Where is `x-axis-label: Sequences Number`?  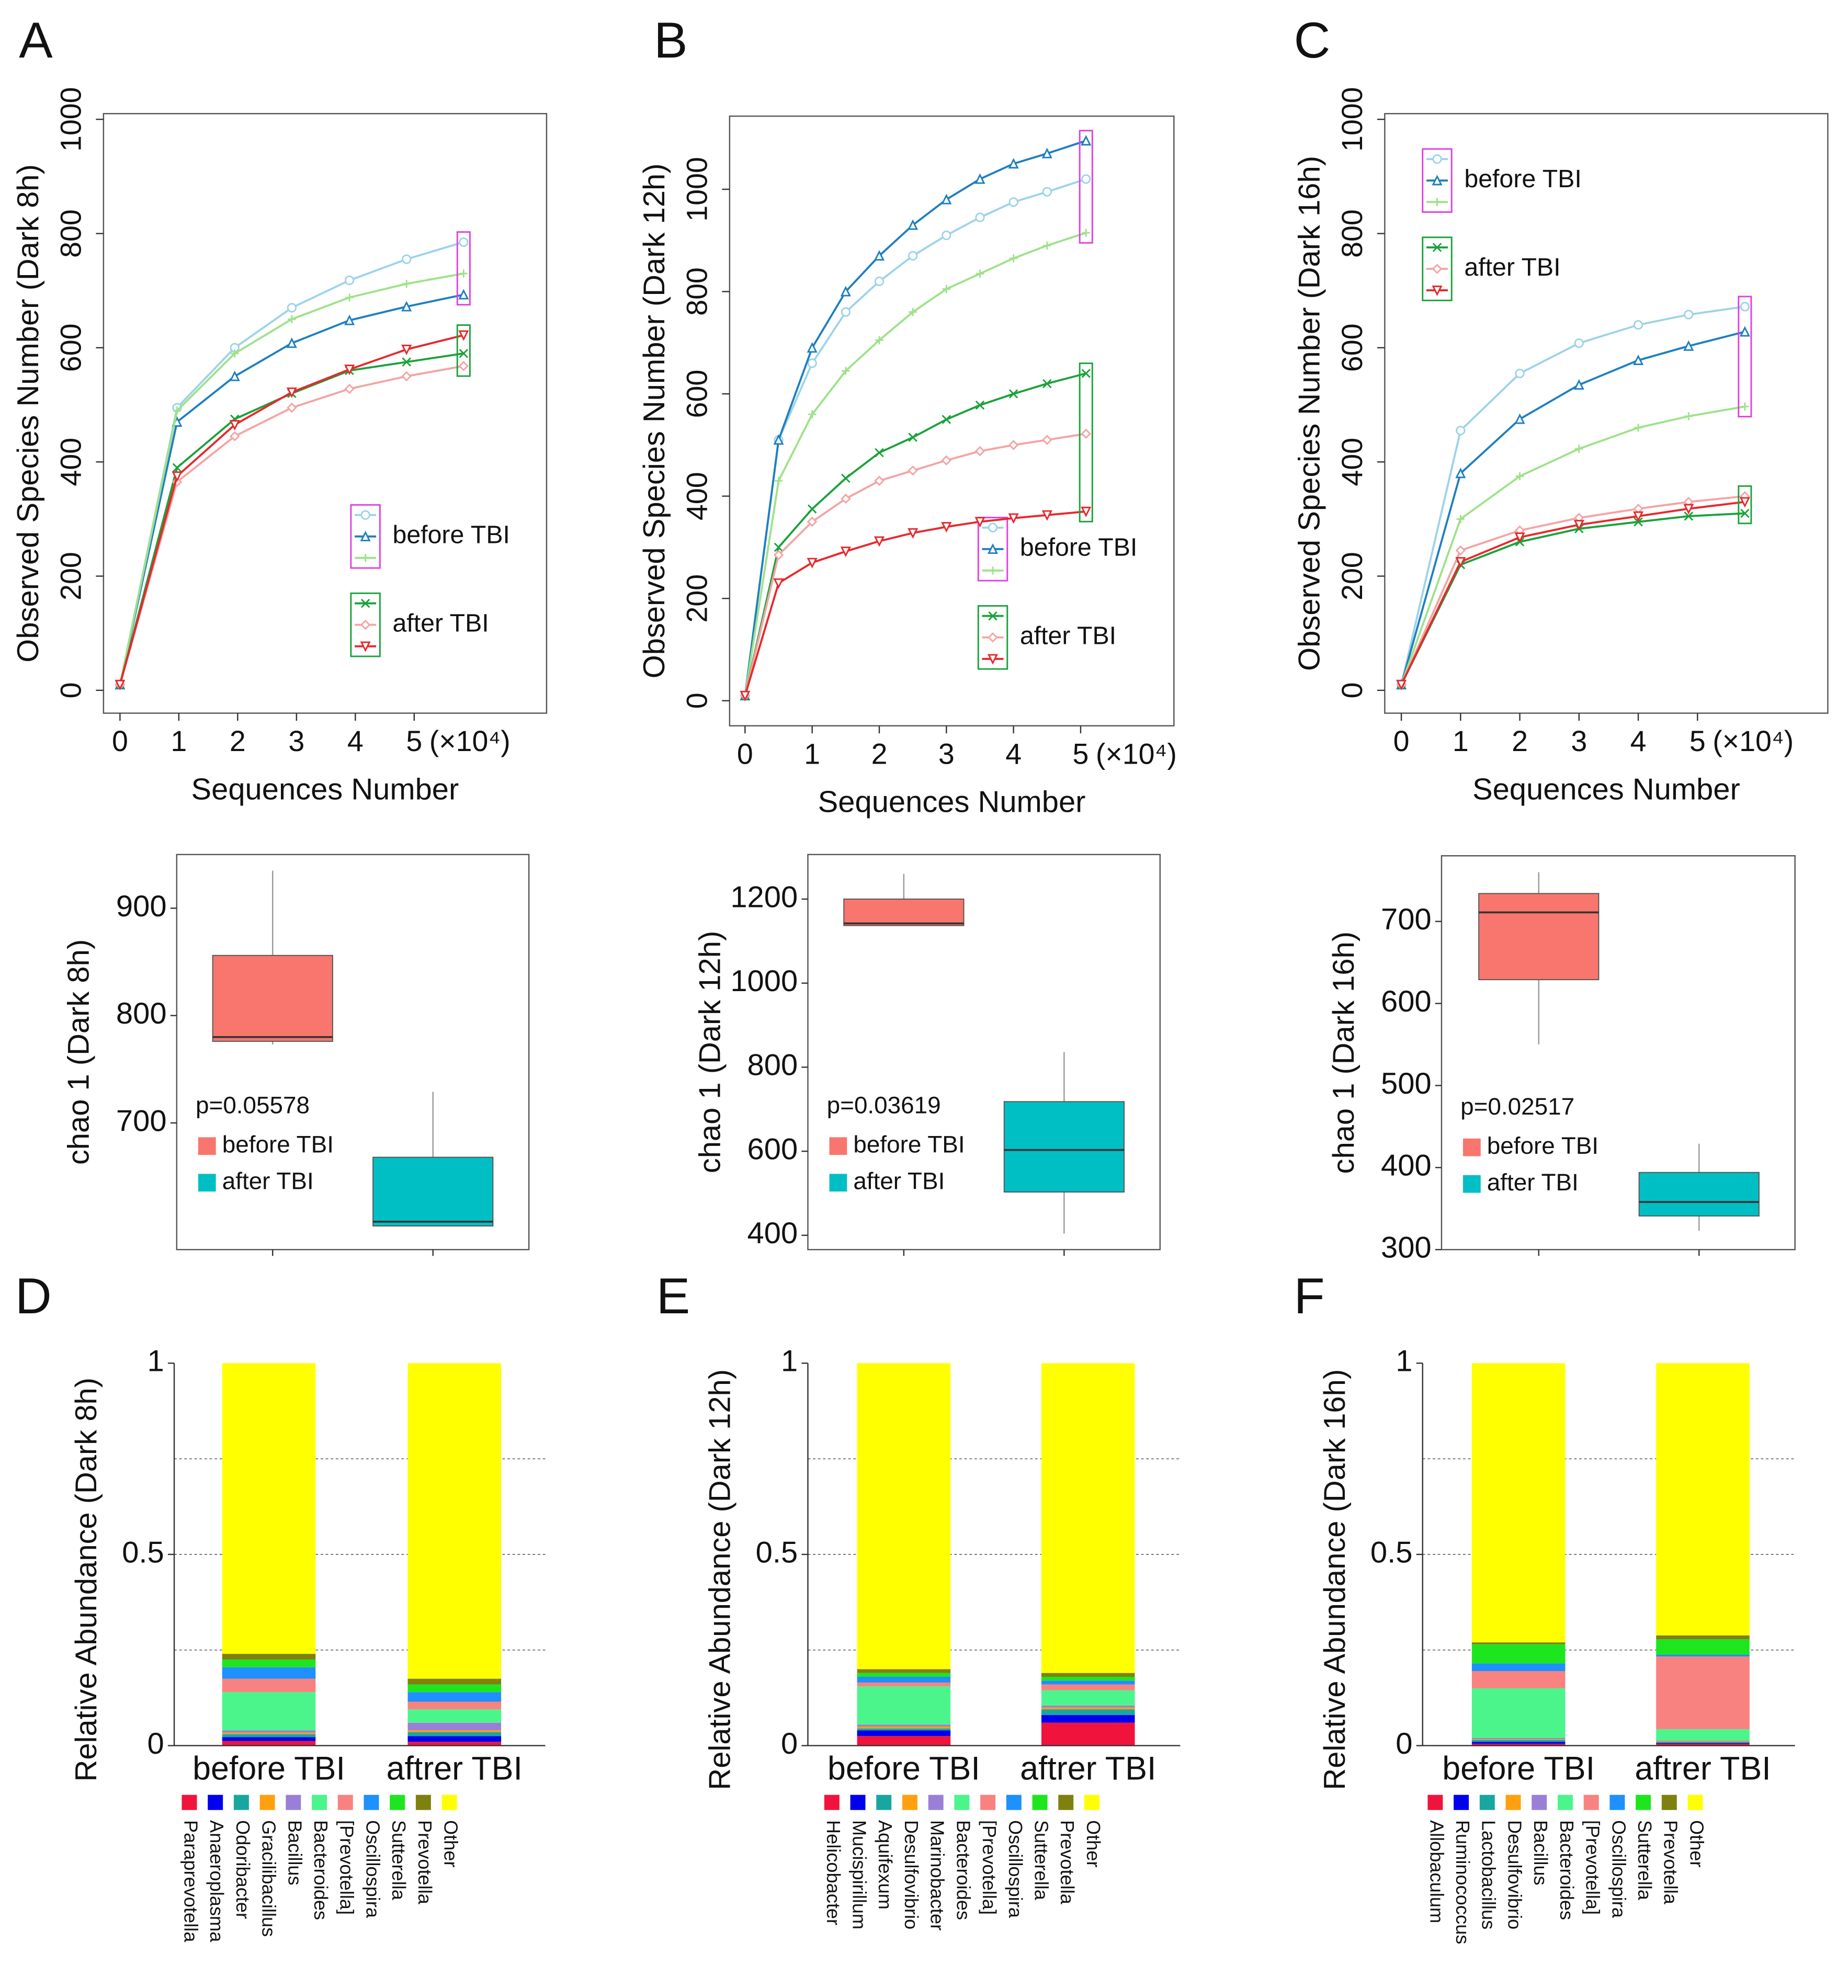 x-axis-label: Sequences Number is located at coordinates (952, 802).